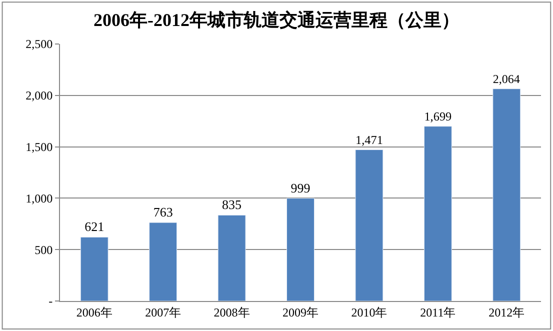  Describe the element at coordinates (369, 312) in the screenshot. I see `x-tick-label: 2010年` at that location.